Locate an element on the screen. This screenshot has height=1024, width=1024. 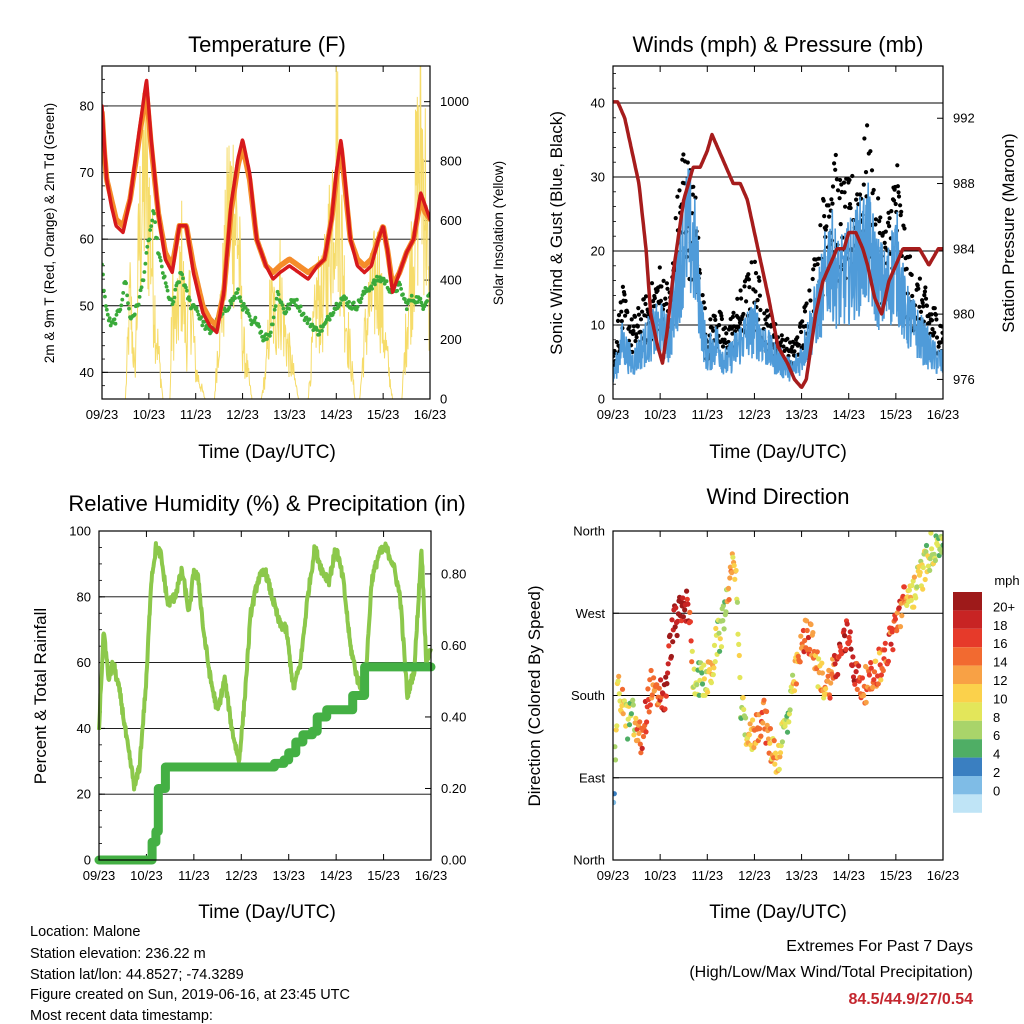
winds-ytick-label: 20 is located at coordinates (598, 251).